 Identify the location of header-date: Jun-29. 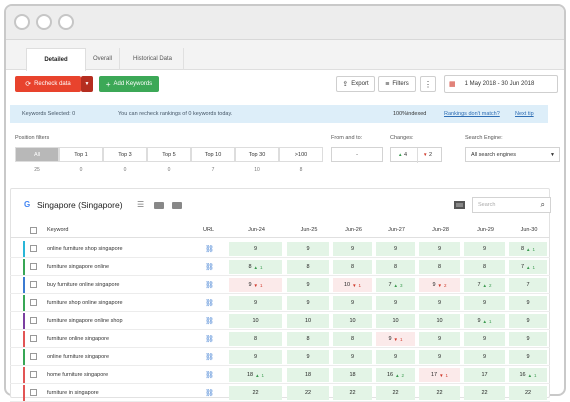
(485, 230).